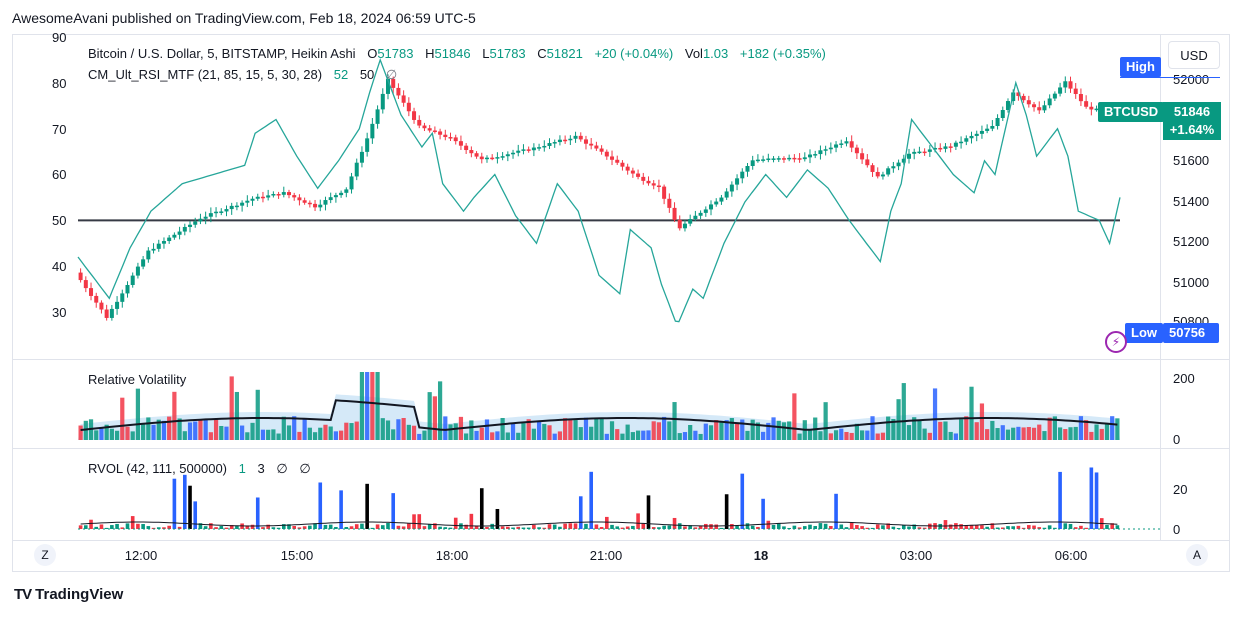 This screenshot has width=1243, height=617. What do you see at coordinates (782, 53) in the screenshot?
I see `volume-change: +182 (+0.35%)` at bounding box center [782, 53].